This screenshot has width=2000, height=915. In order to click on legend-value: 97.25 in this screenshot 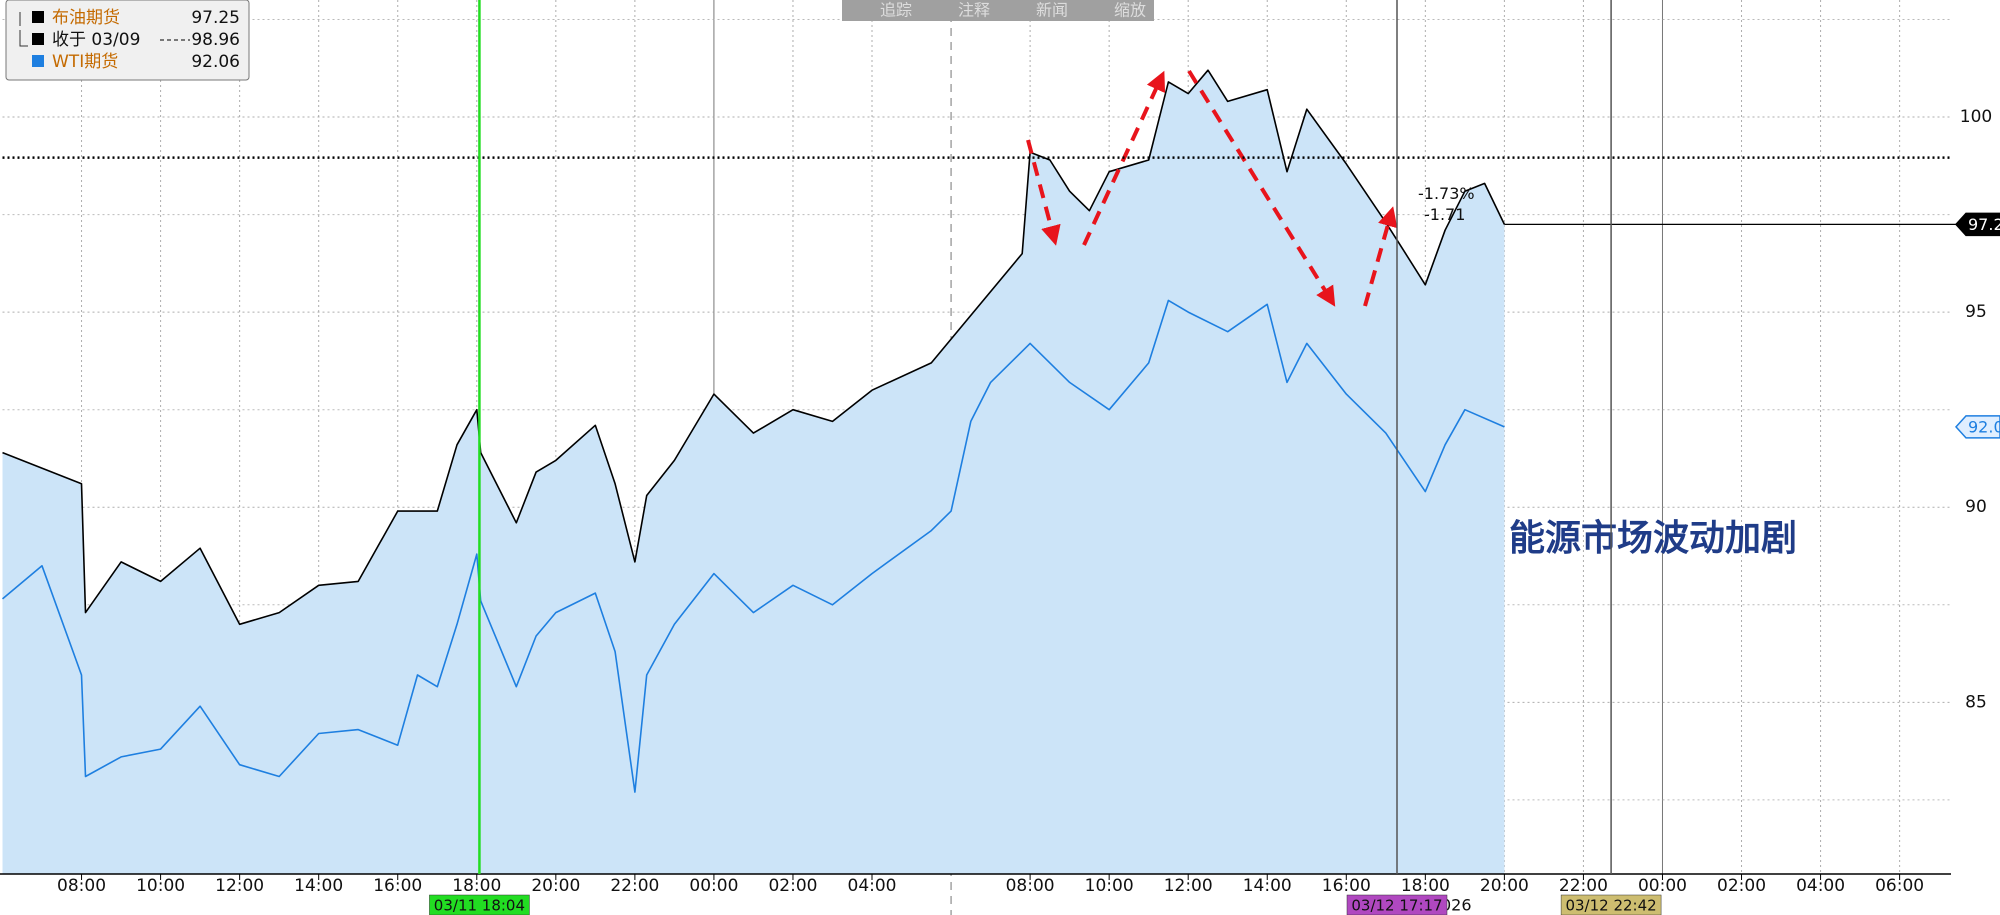, I will do `click(215, 18)`.